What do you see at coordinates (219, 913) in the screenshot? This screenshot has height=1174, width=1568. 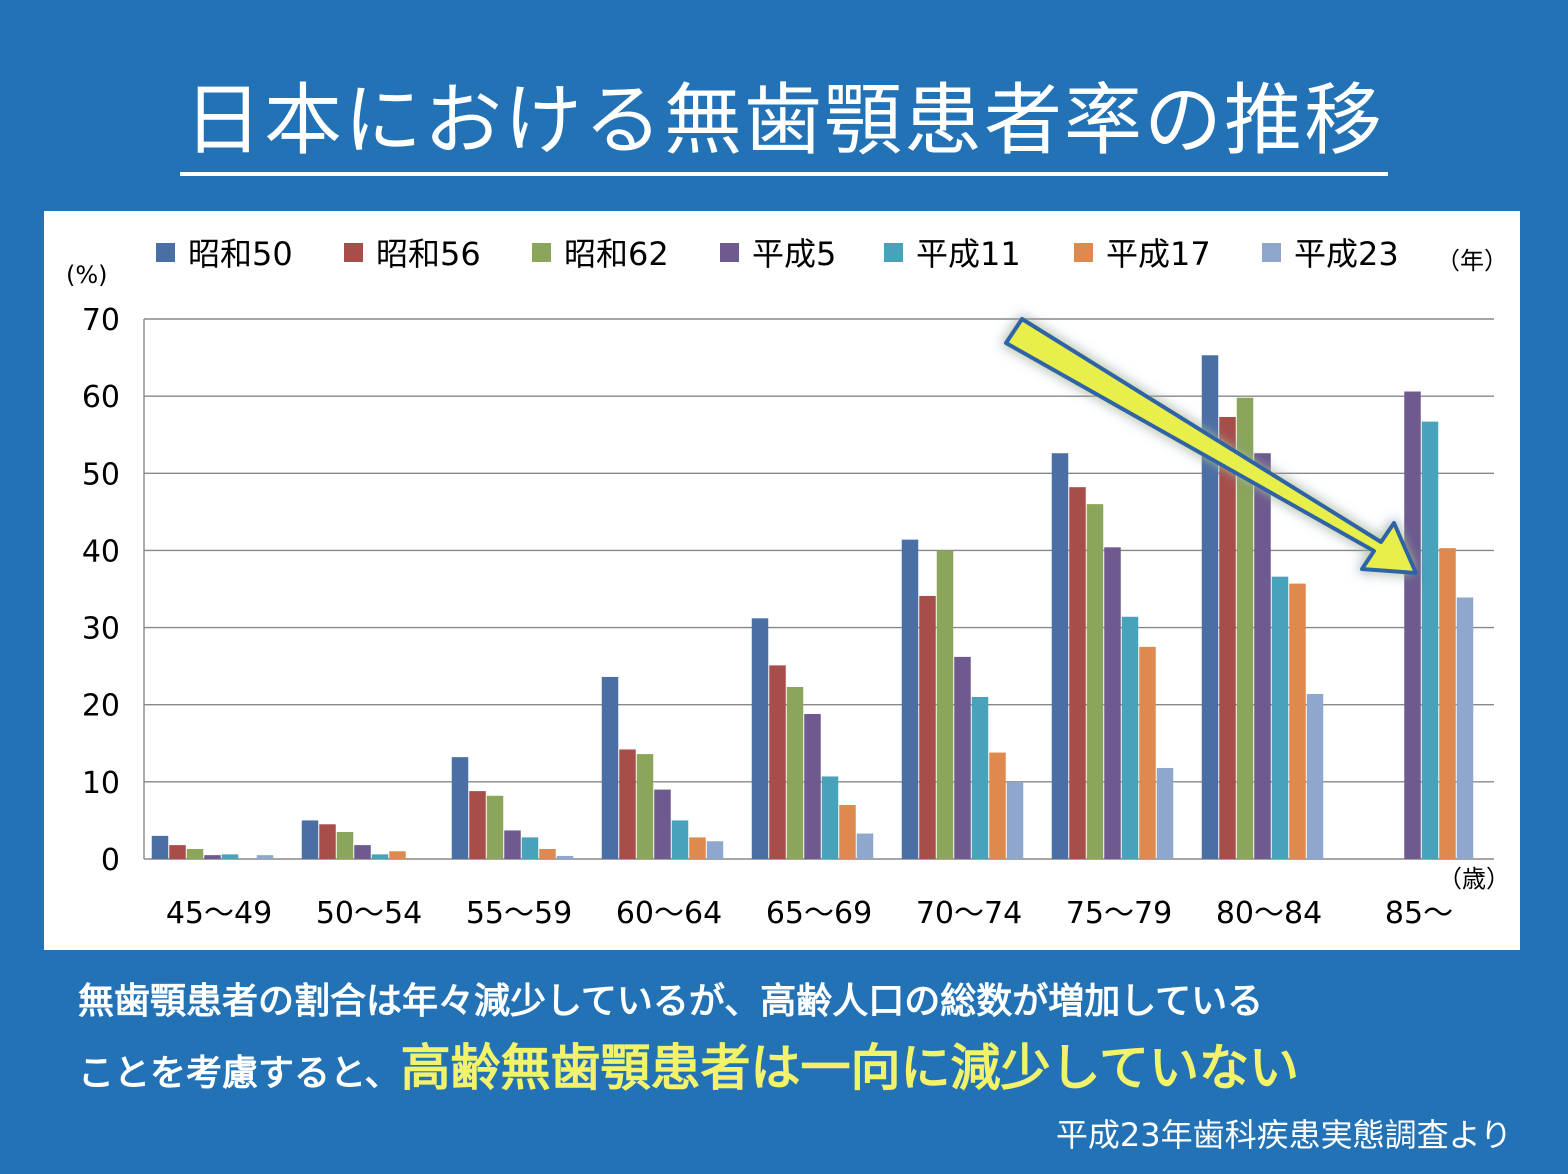 I see `x-category-label: 45～49` at bounding box center [219, 913].